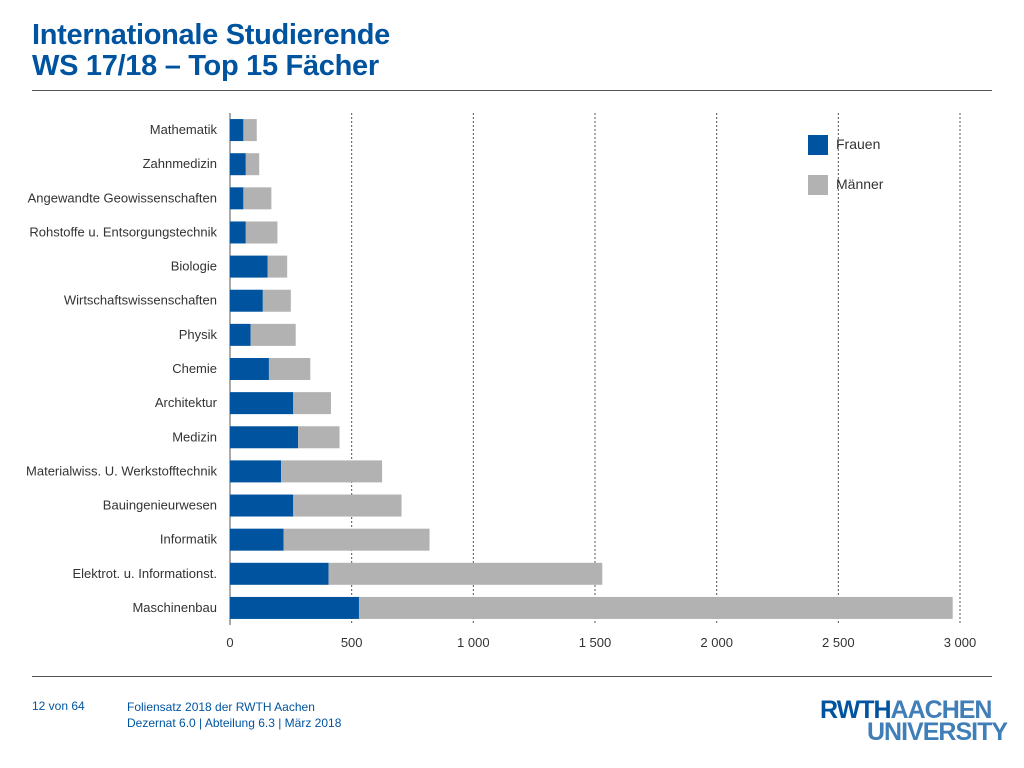 The image size is (1024, 768). What do you see at coordinates (123, 231) in the screenshot?
I see `category-label: Rohstoffe u. Entsorgungstechnik` at bounding box center [123, 231].